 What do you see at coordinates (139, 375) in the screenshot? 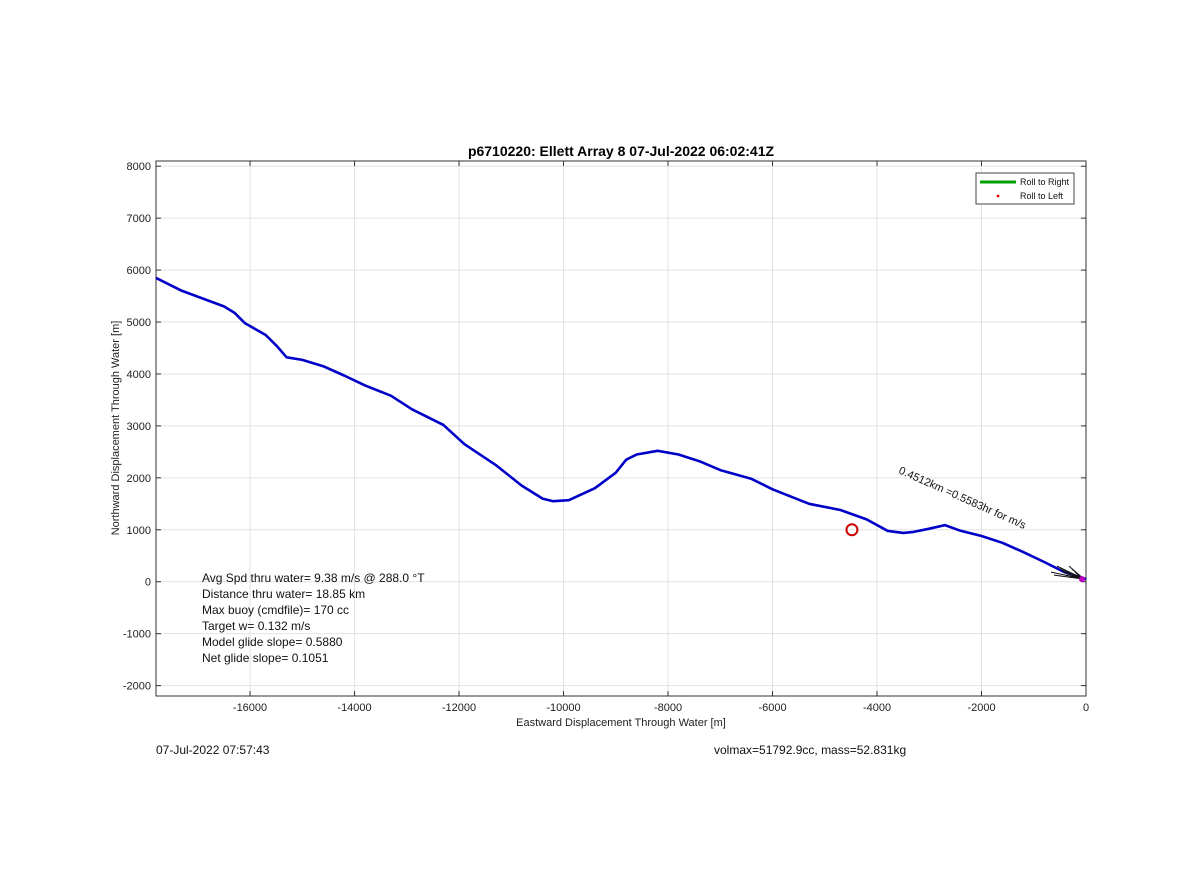
I see `y-tick-label: 4000` at bounding box center [139, 375].